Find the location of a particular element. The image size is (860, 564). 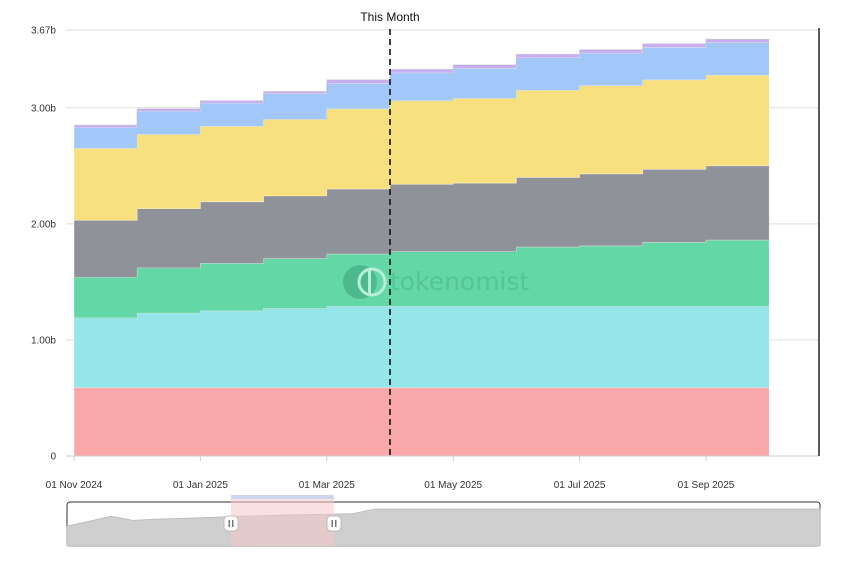

this-month-marker: This Month is located at coordinates (390, 233).